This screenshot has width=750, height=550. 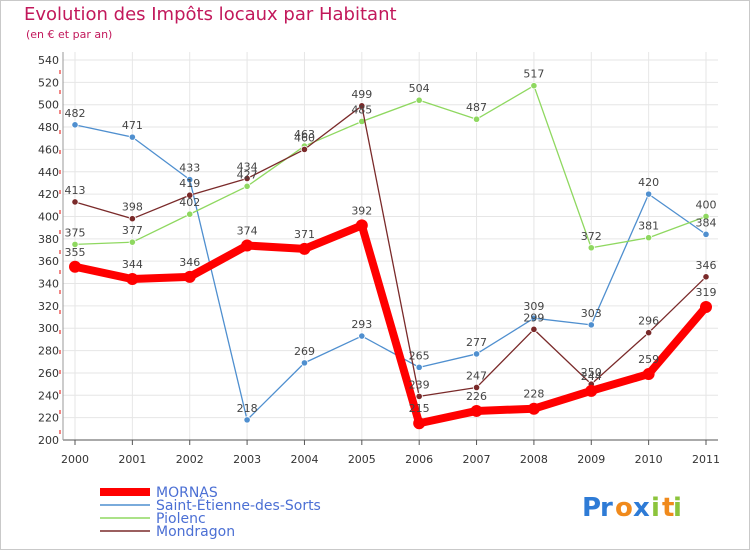 I want to click on data-label: 299, so click(x=533, y=317).